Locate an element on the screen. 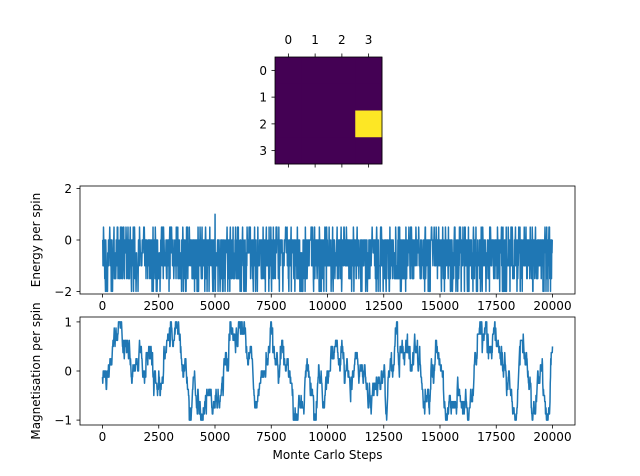 Image resolution: width=640 pixels, height=476 pixels. y-axis-label: Magnetisation per spin is located at coordinates (36, 370).